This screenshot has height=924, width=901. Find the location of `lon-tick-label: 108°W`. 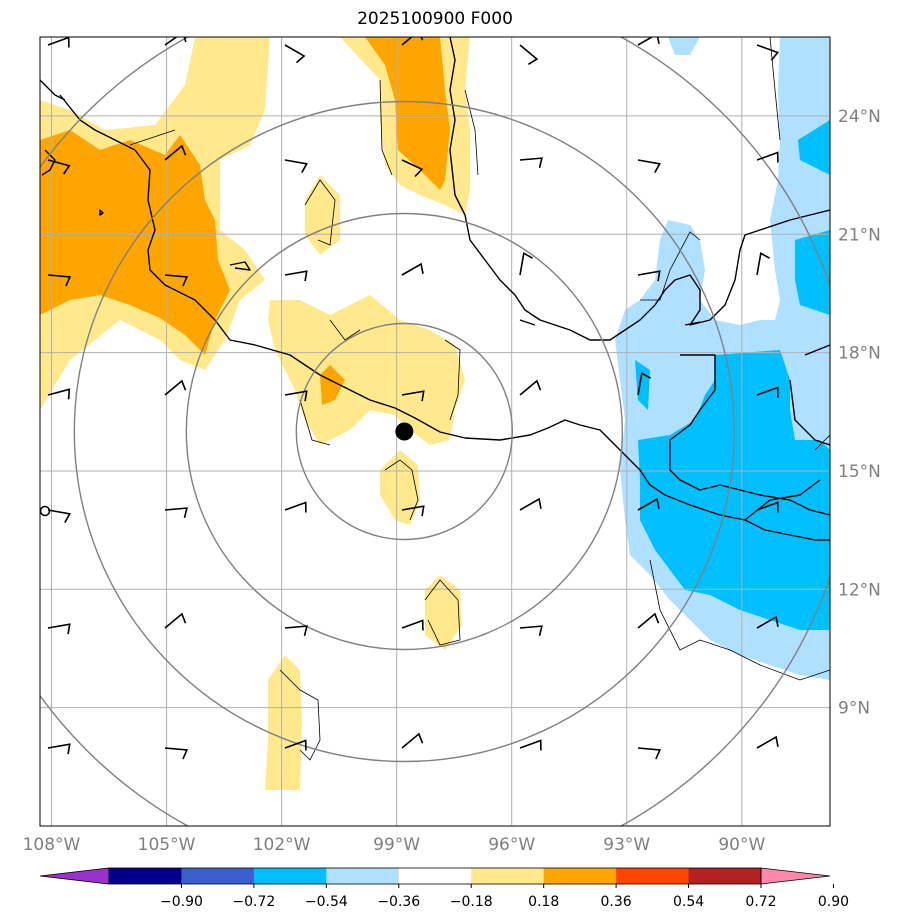

lon-tick-label: 108°W is located at coordinates (52, 845).